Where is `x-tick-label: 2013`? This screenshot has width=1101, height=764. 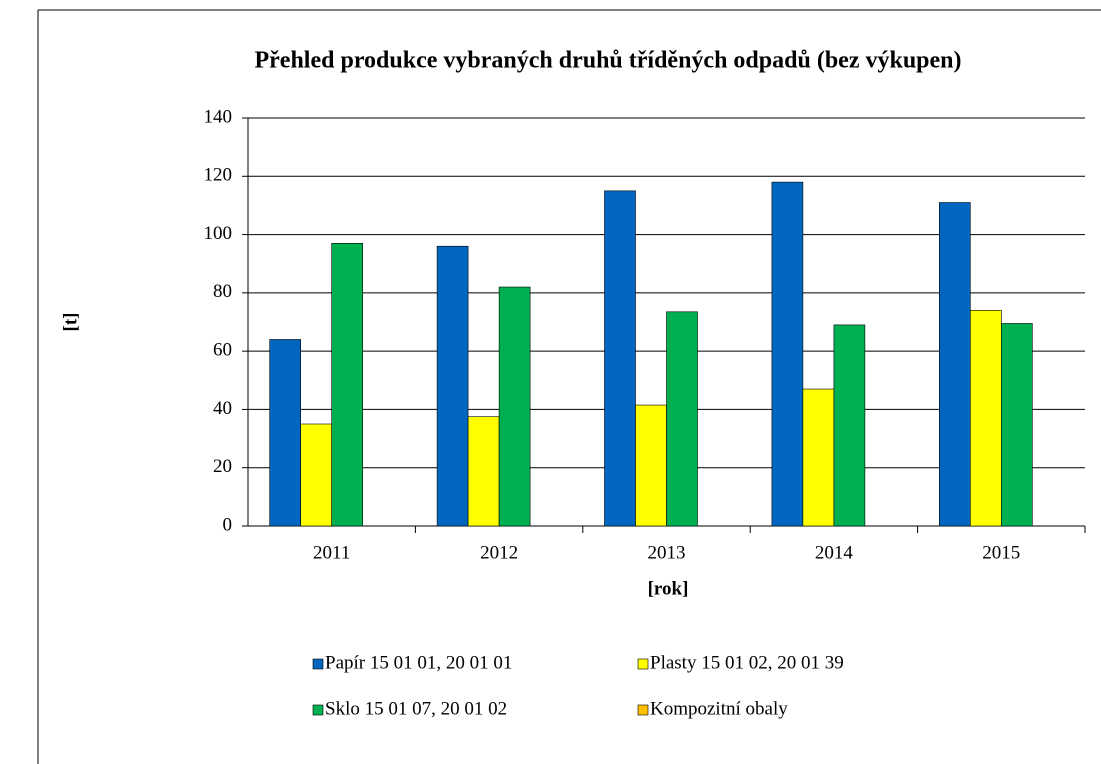
x-tick-label: 2013 is located at coordinates (667, 552).